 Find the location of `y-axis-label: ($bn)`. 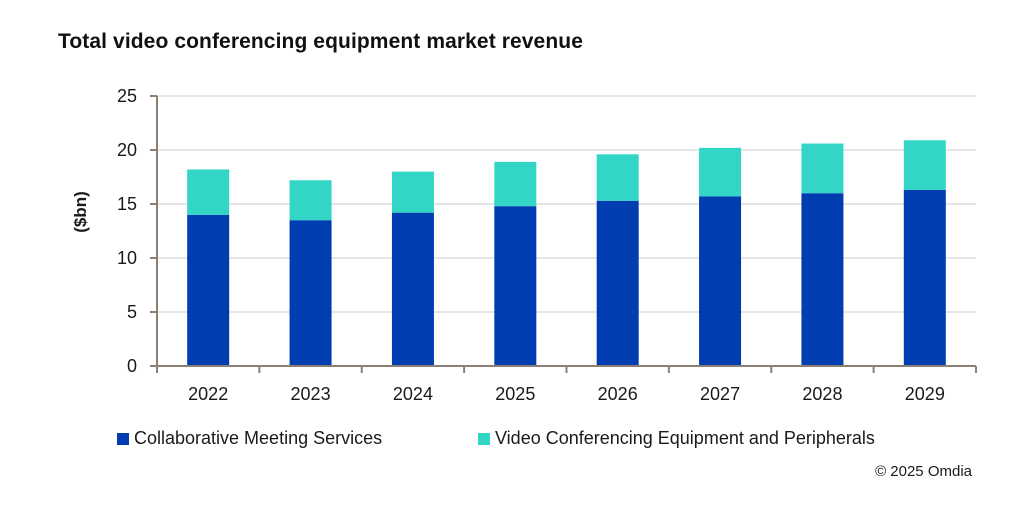

y-axis-label: ($bn) is located at coordinates (80, 212).